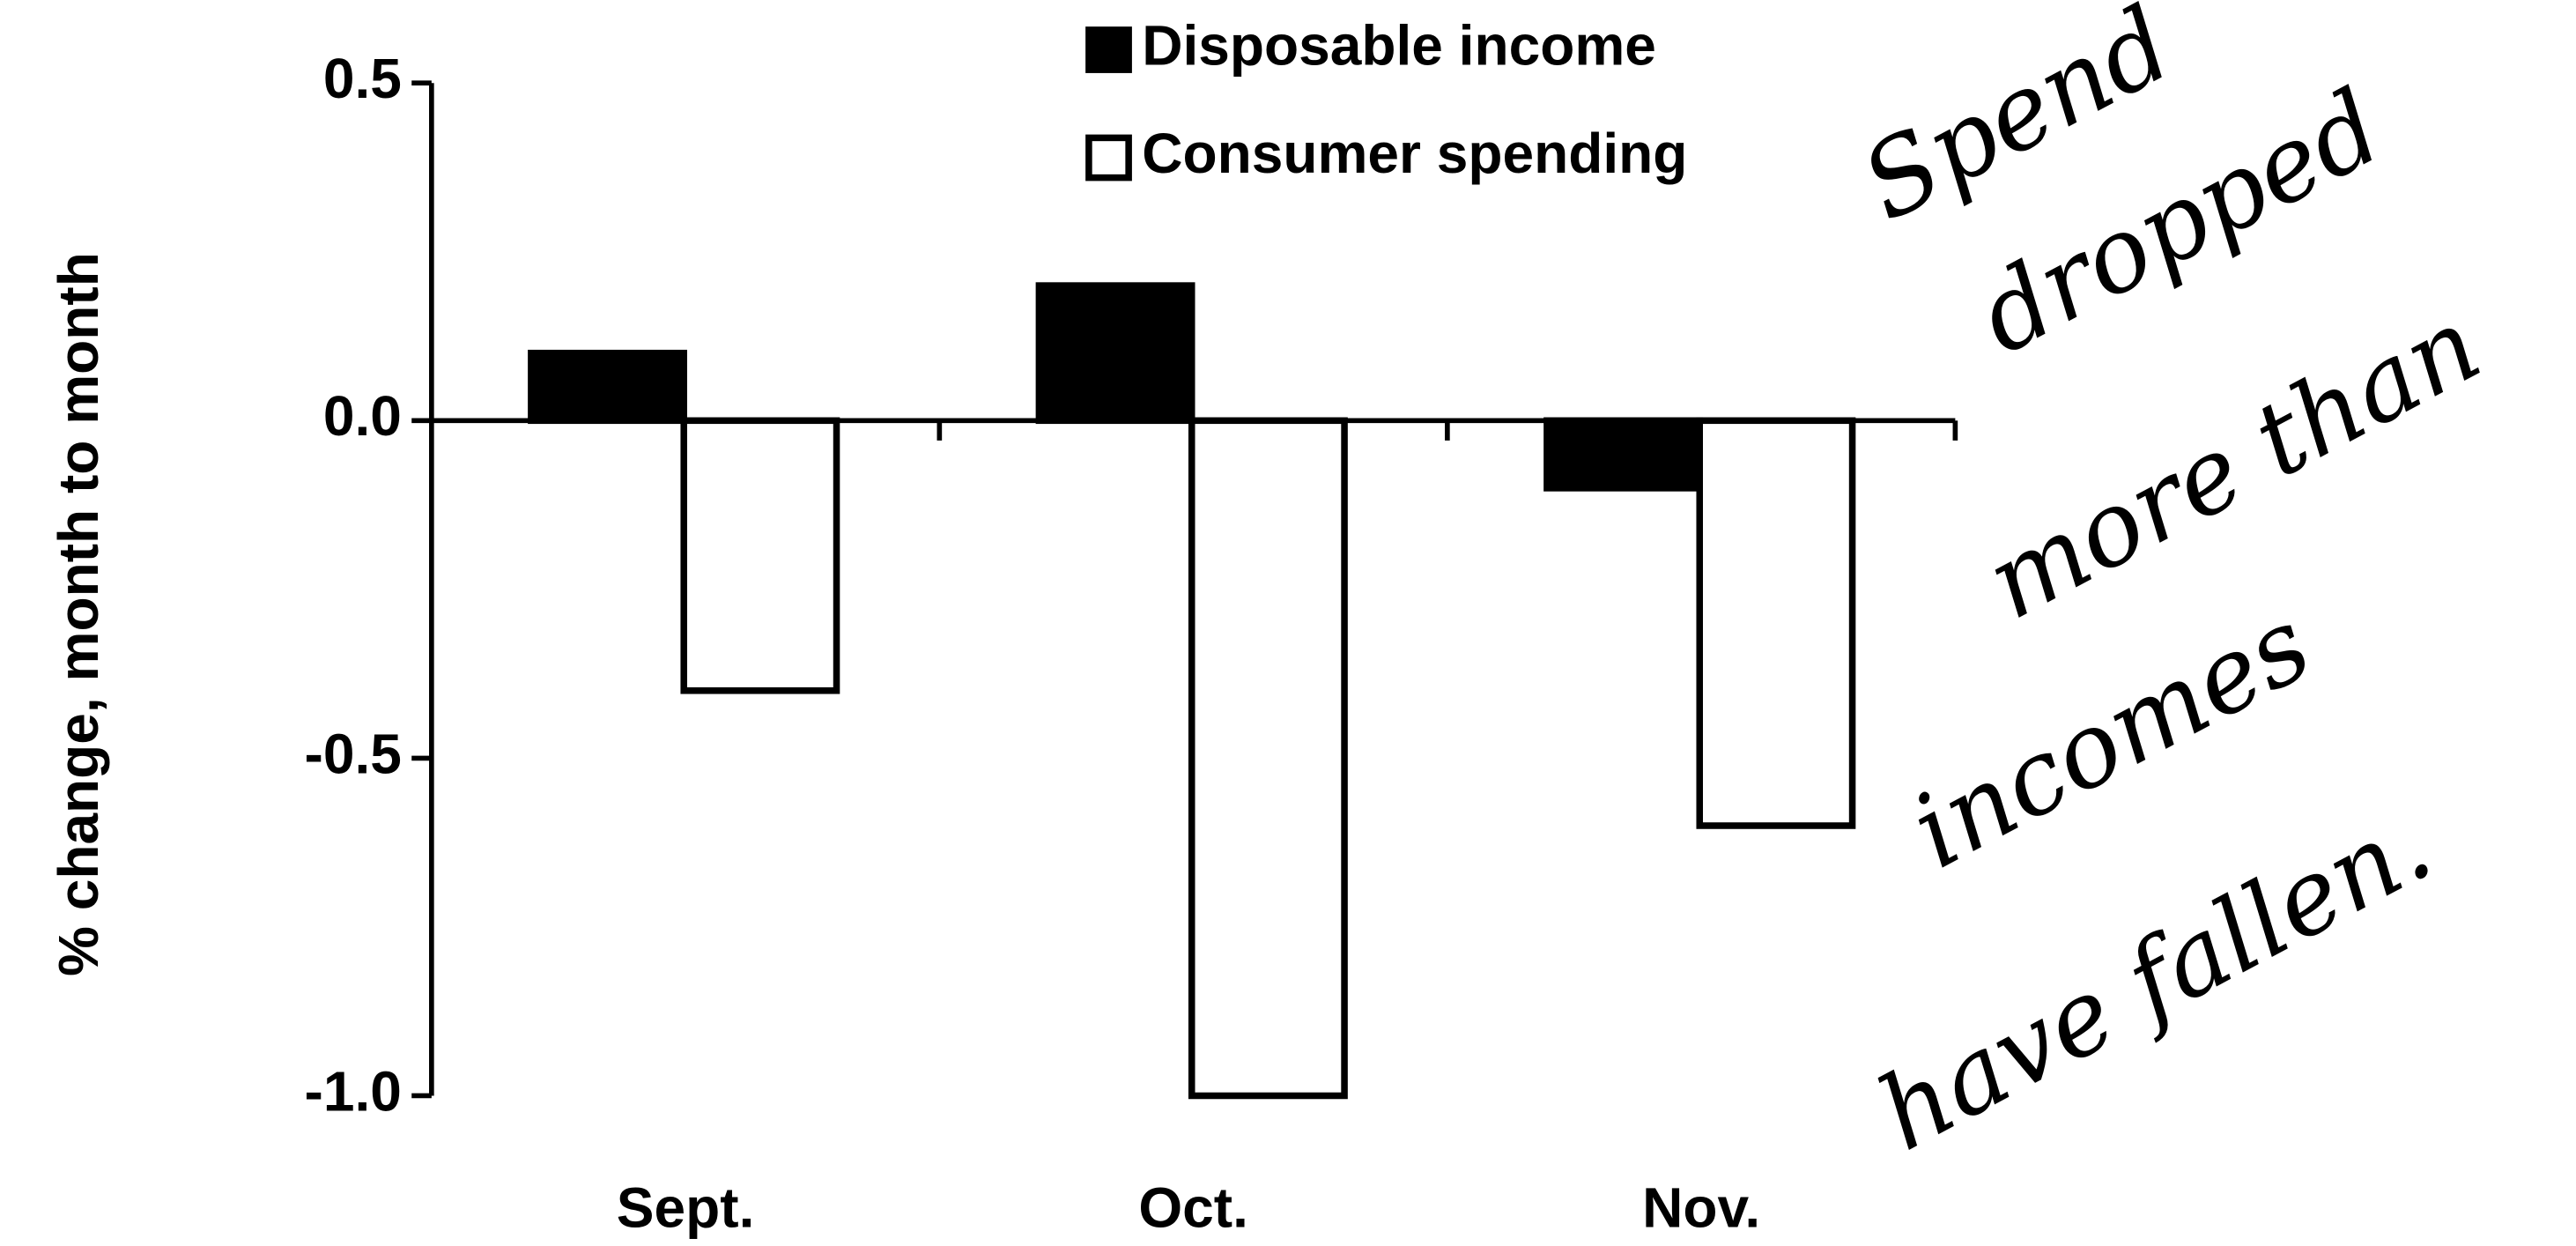 The width and height of the screenshot is (2576, 1246). Describe the element at coordinates (79, 614) in the screenshot. I see `y-axis-label: % change, month to month` at that location.